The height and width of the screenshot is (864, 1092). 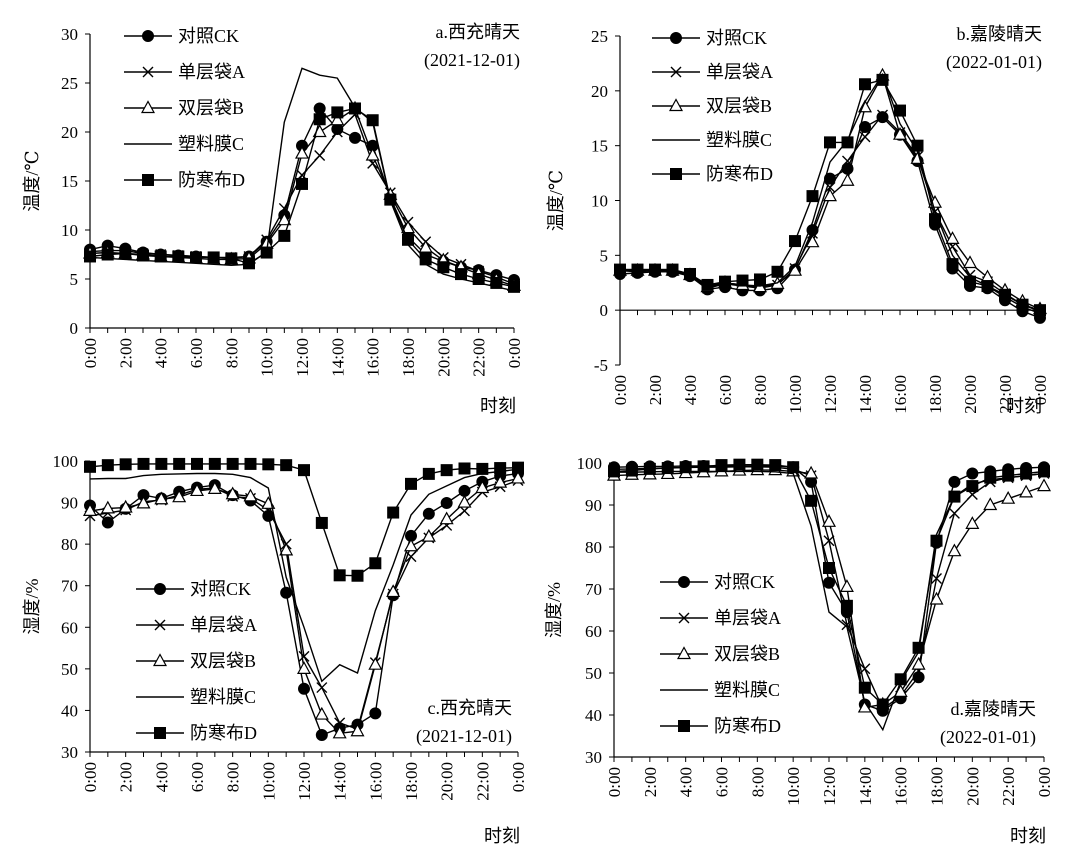 I want to click on panel-label: d.嘉陵晴天, so click(x=994, y=709).